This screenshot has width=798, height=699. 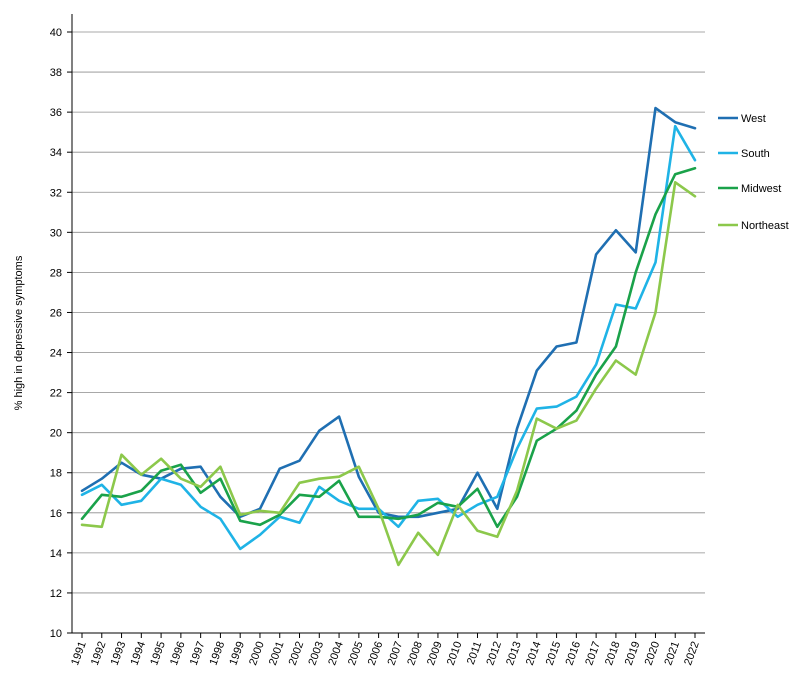 What do you see at coordinates (79, 653) in the screenshot?
I see `x-tick-label: 1991` at bounding box center [79, 653].